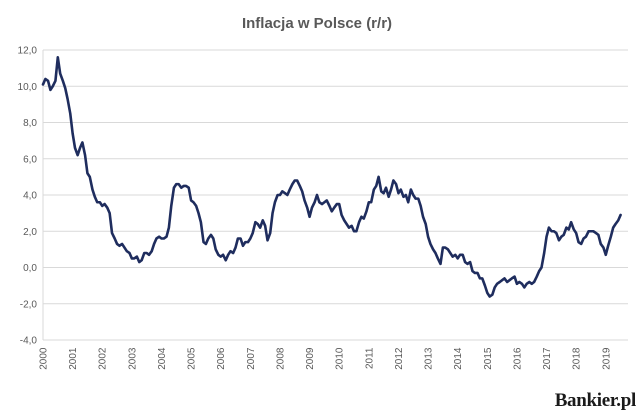 This screenshot has height=420, width=640. Describe the element at coordinates (547, 358) in the screenshot. I see `x-tick-label: 2017` at that location.